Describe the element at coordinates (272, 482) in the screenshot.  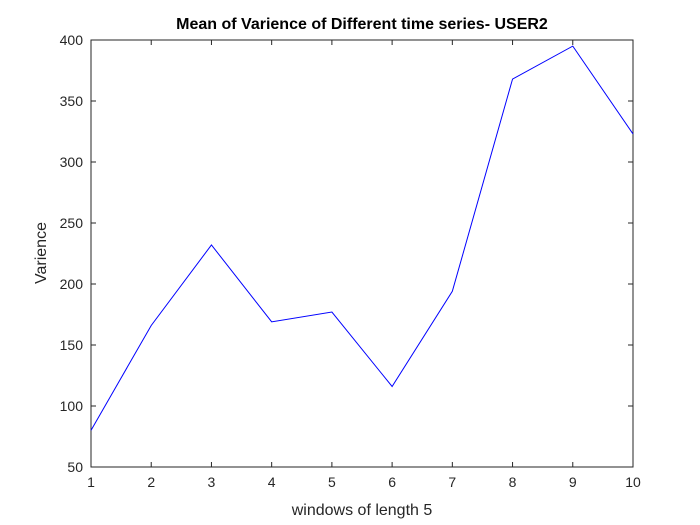
I see `x-tick-label: 4` at that location.